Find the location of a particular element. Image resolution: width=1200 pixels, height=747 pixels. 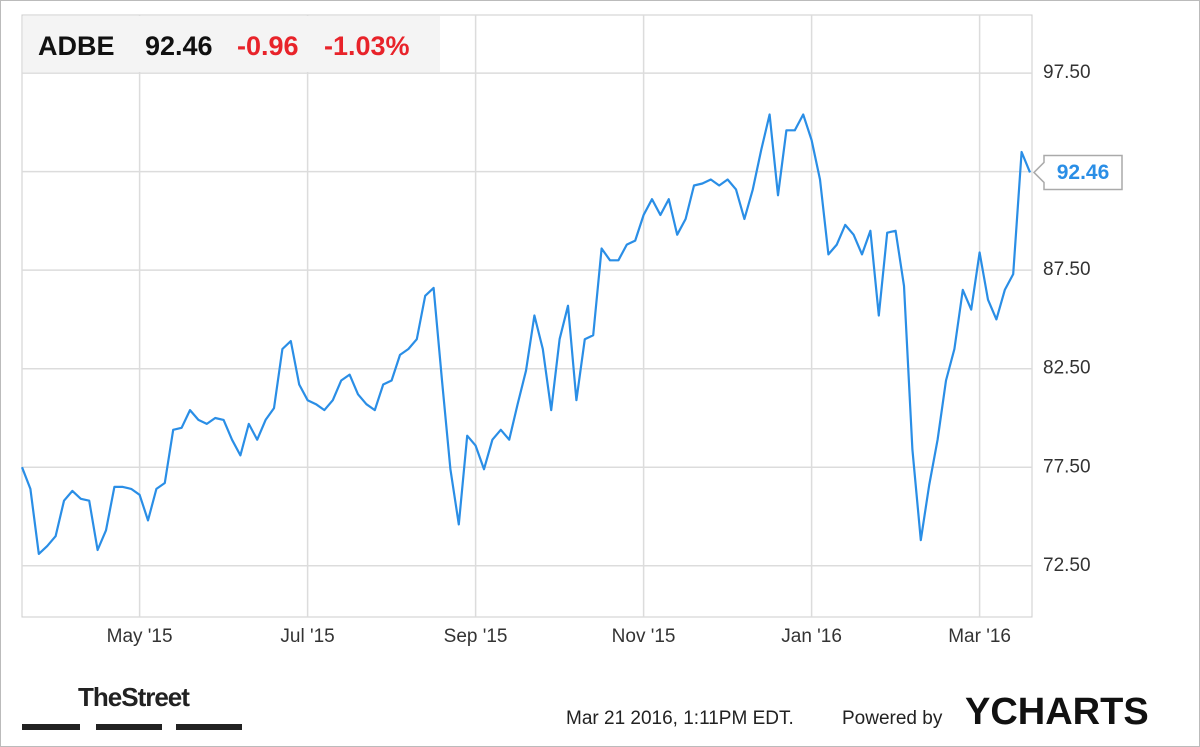

x-tick-label: Jan '16 is located at coordinates (811, 636).